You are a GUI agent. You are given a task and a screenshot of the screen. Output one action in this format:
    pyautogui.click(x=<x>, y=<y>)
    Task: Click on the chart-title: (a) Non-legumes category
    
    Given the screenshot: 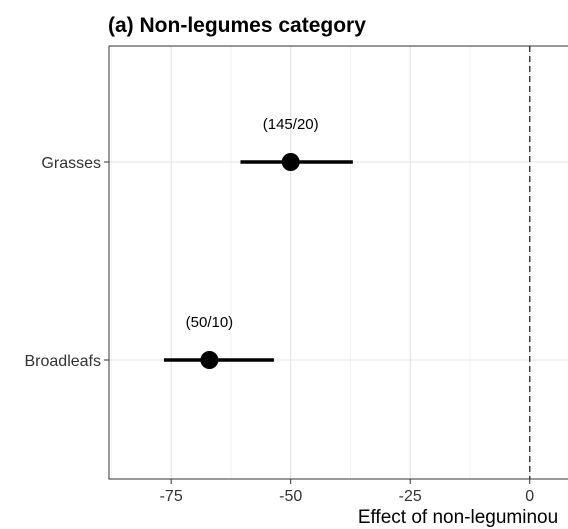 What is the action you would take?
    pyautogui.click(x=237, y=25)
    